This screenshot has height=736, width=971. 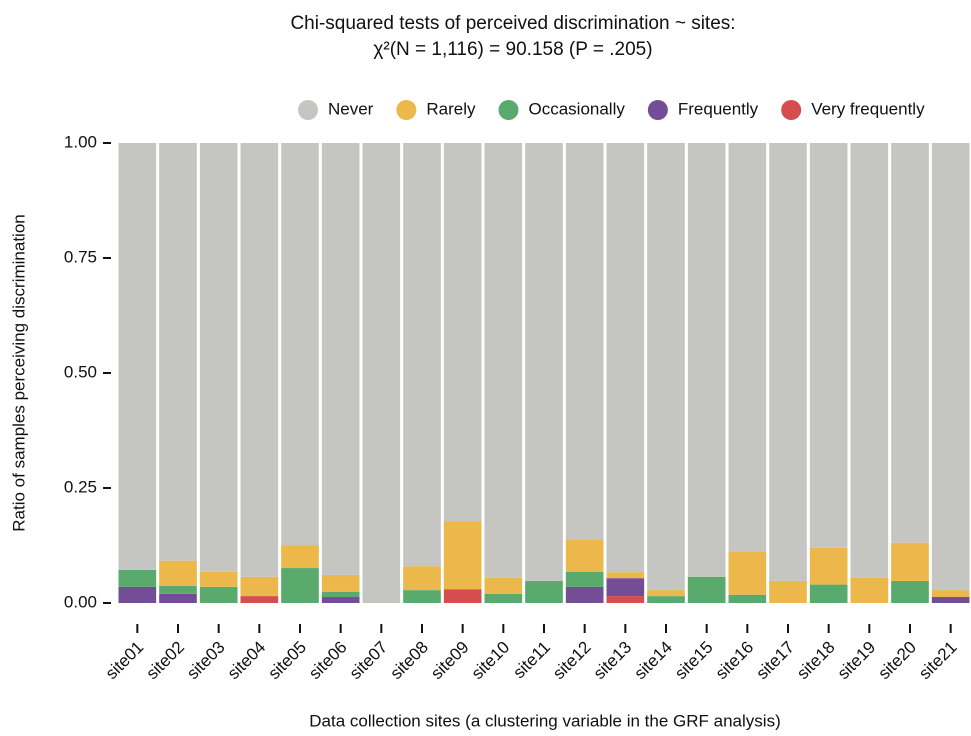 What do you see at coordinates (80, 371) in the screenshot?
I see `y-tick-label: 0.50` at bounding box center [80, 371].